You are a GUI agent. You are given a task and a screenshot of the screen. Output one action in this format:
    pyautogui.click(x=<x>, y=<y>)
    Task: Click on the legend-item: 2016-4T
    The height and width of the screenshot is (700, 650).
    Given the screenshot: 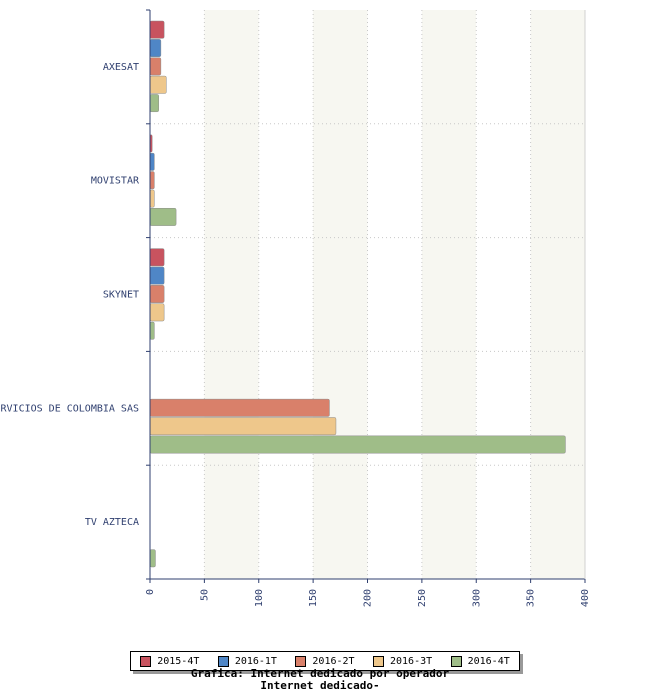 What is the action you would take?
    pyautogui.click(x=480, y=661)
    